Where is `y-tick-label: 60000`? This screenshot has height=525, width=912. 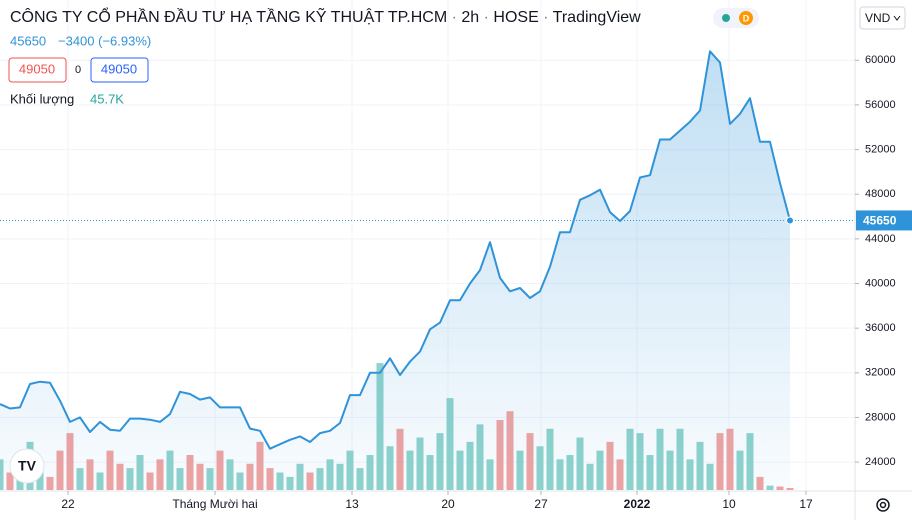 y-tick-label: 60000 is located at coordinates (880, 60).